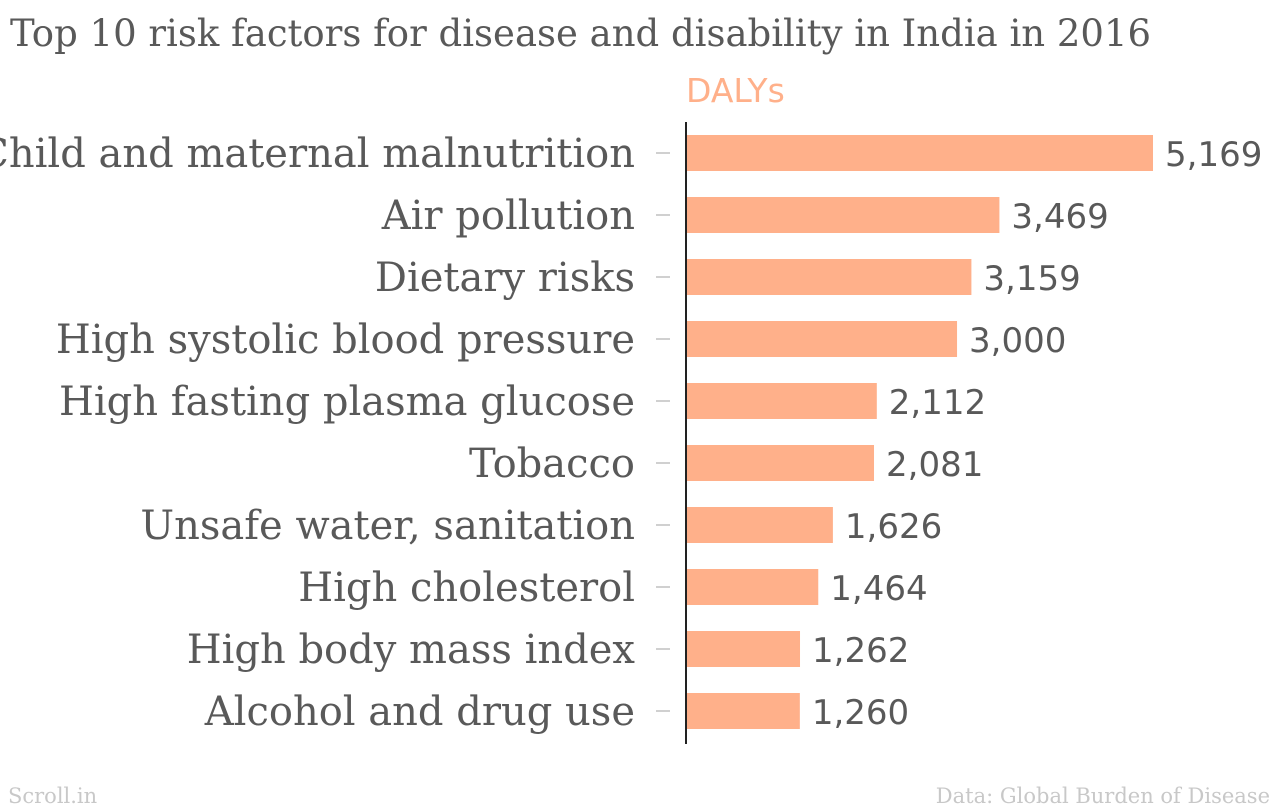  What do you see at coordinates (1213, 155) in the screenshot?
I see `value-label: 5,169` at bounding box center [1213, 155].